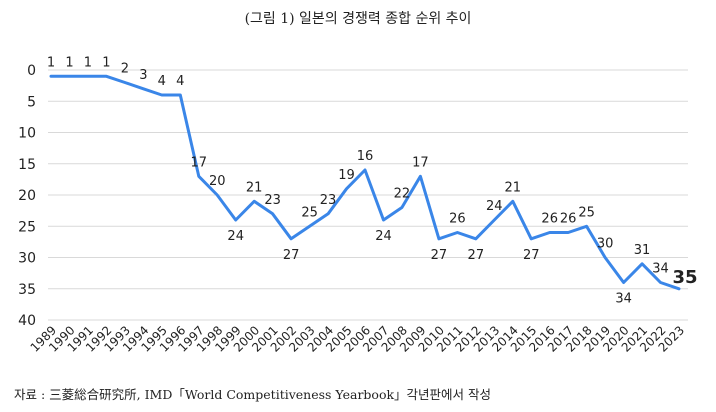 Image resolution: width=716 pixels, height=412 pixels. What do you see at coordinates (27, 259) in the screenshot?
I see `y-tick-label: 30` at bounding box center [27, 259].